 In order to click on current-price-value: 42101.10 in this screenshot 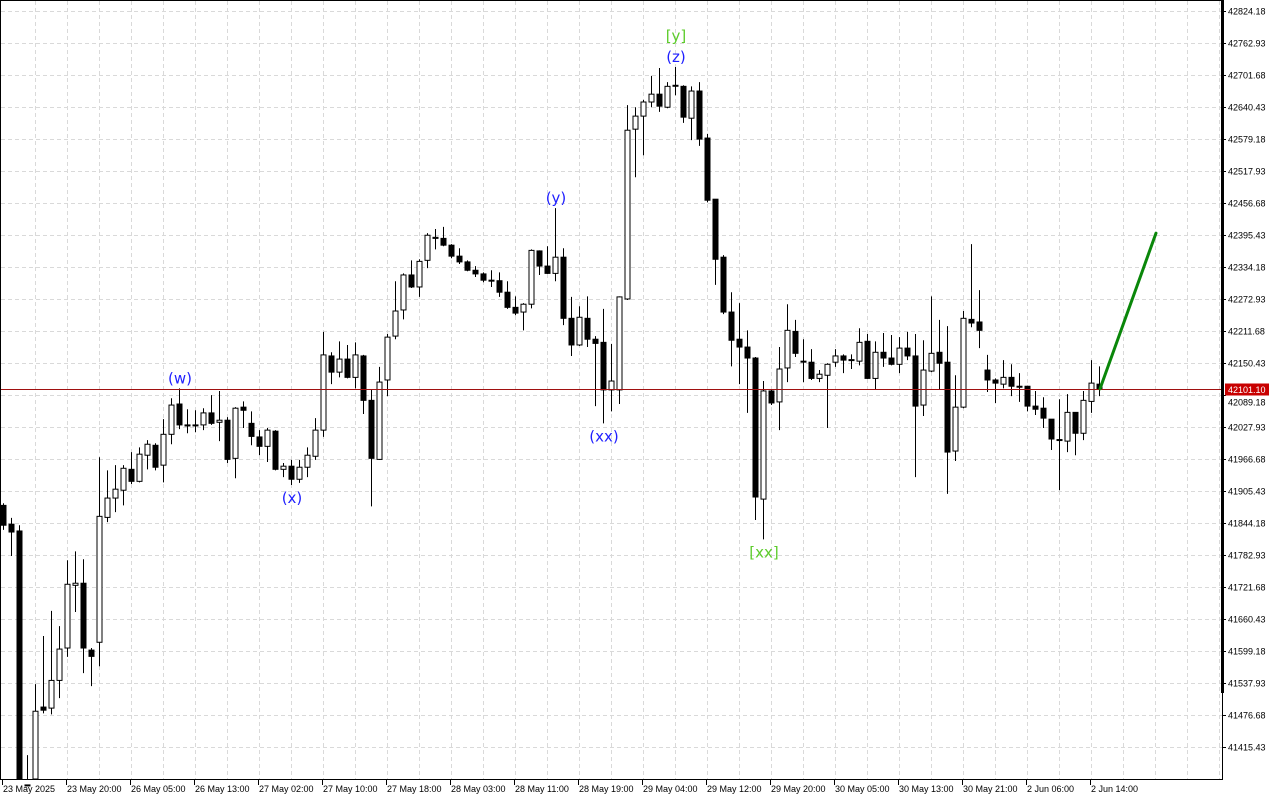, I will do `click(1247, 390)`.